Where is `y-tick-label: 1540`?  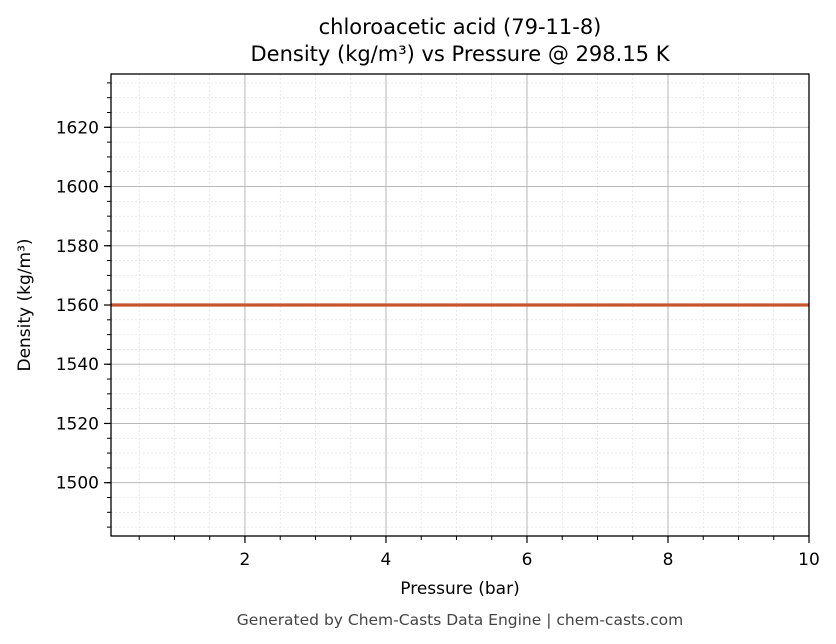 y-tick-label: 1540 is located at coordinates (77, 365).